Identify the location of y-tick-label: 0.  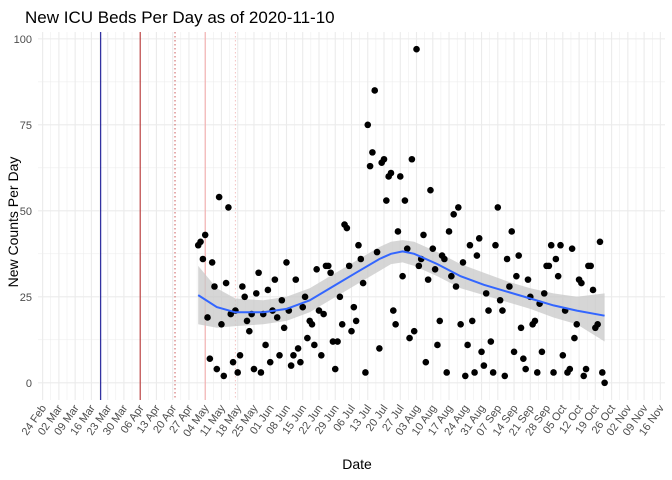
(29, 384).